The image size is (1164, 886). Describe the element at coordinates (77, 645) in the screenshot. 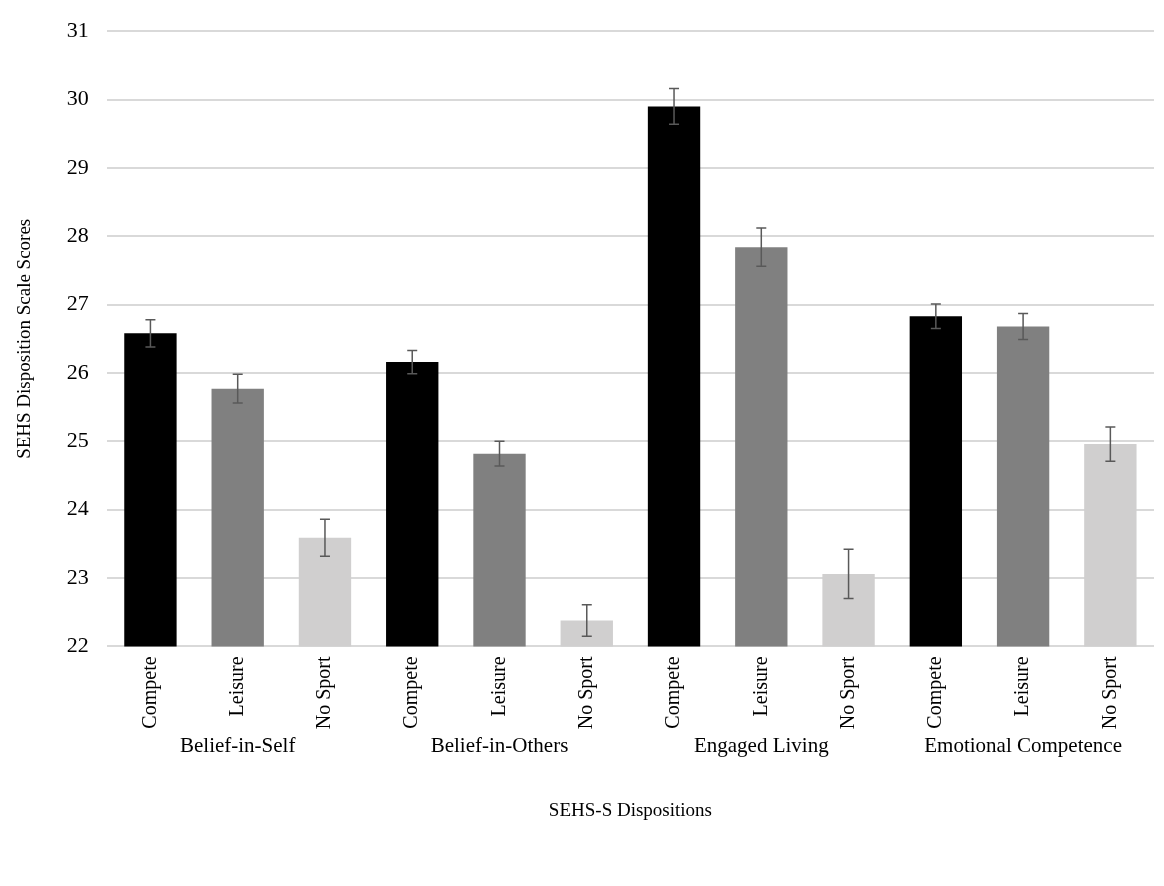

I see `y-tick-label: 22` at that location.